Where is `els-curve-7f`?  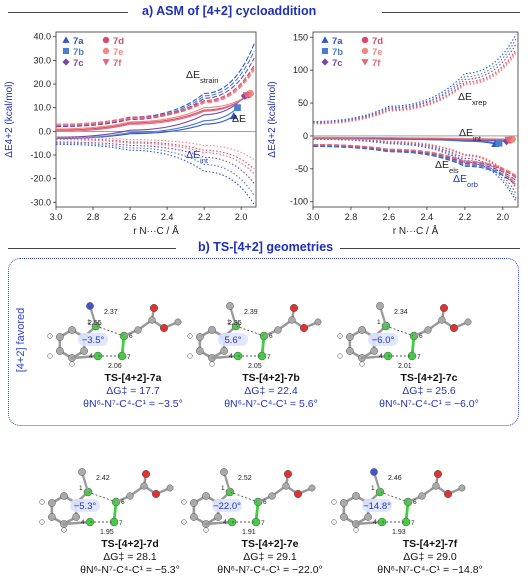
els-curve-7f is located at coordinates (414, 160).